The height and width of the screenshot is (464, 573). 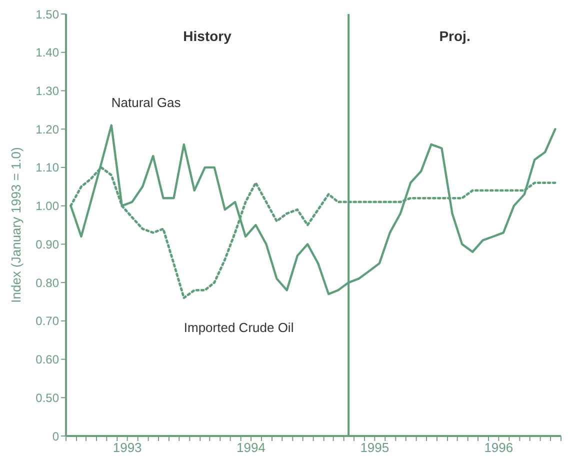 What do you see at coordinates (48, 14) in the screenshot?
I see `y-tick-label: 1.50` at bounding box center [48, 14].